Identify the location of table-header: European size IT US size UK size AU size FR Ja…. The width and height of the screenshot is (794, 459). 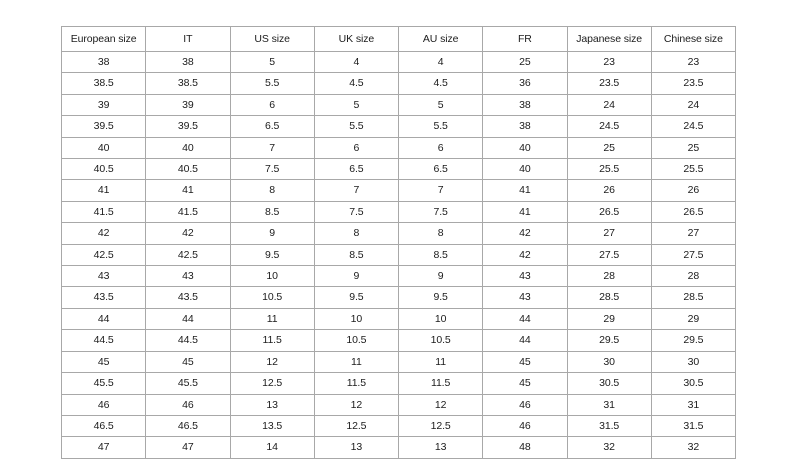
(398, 39).